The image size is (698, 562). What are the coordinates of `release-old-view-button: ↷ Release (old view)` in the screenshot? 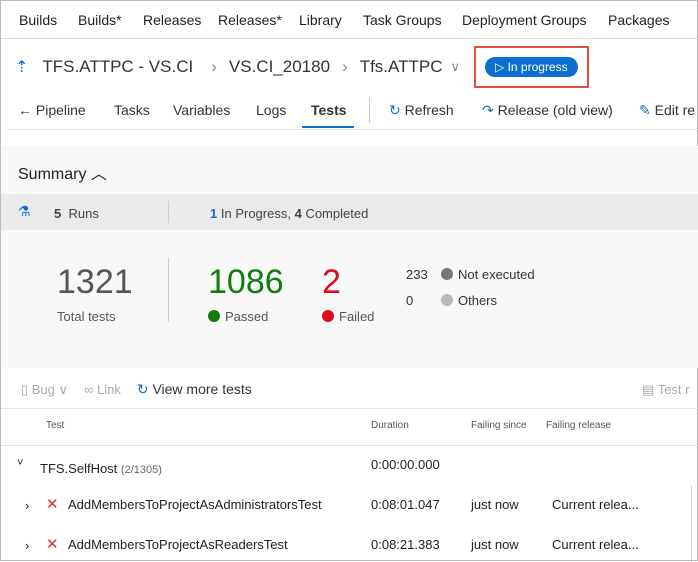 It's located at (547, 110).